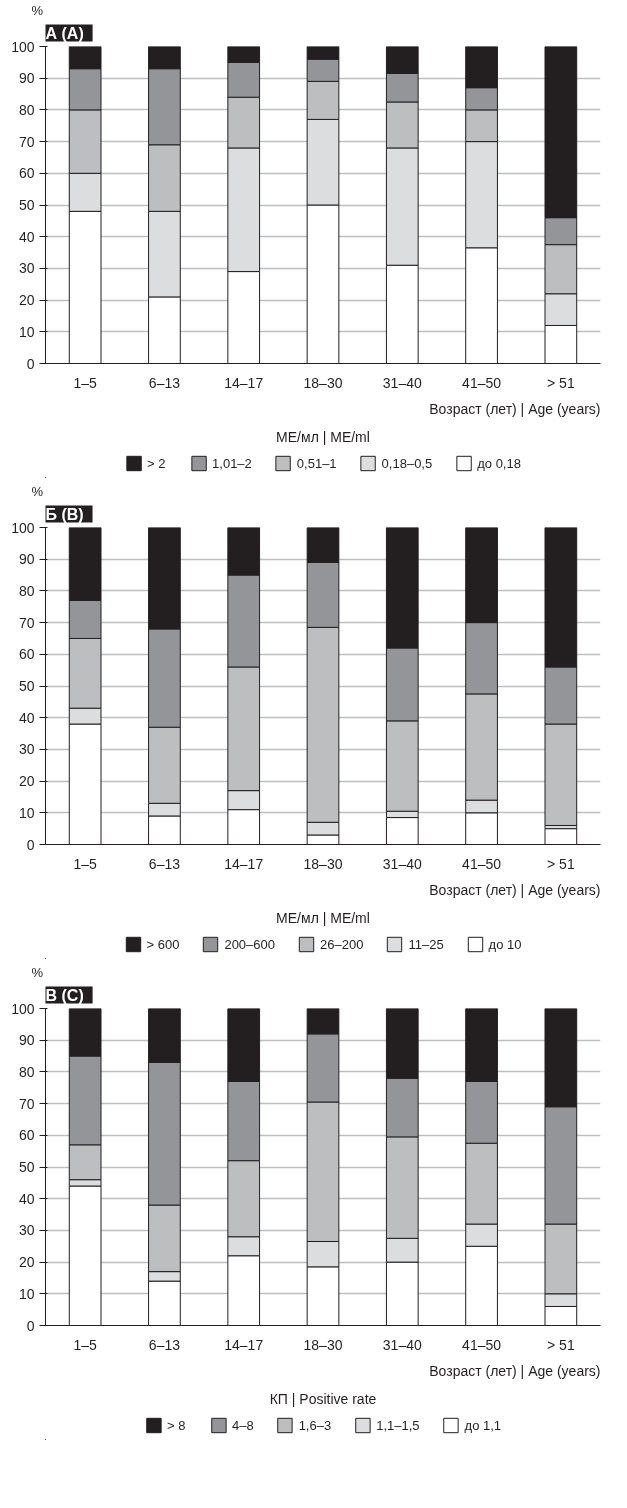  Describe the element at coordinates (250, 944) in the screenshot. I see `legend-label: 200–600` at that location.